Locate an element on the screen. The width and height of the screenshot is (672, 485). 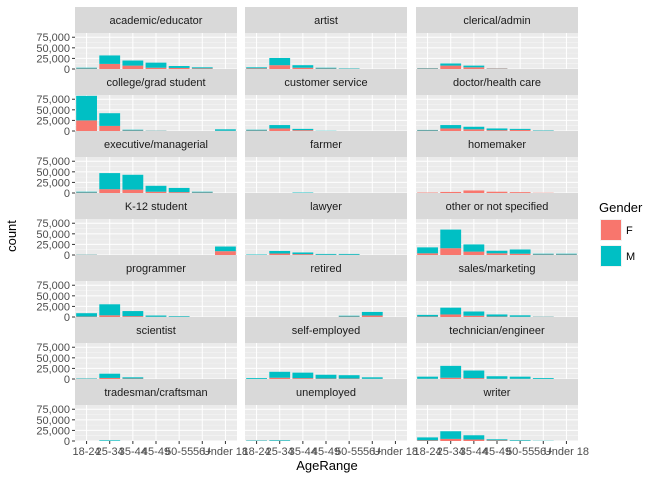
x-tick-label: 50-55 is located at coordinates (520, 452).